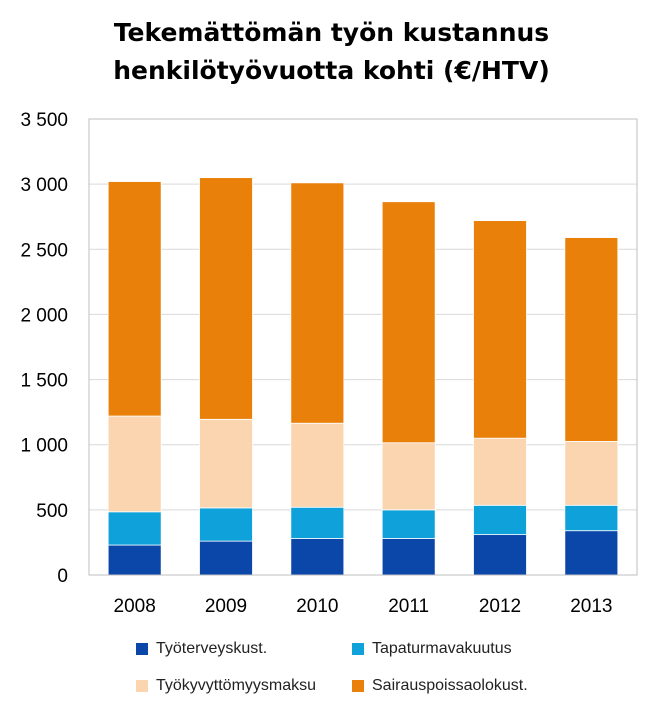 The image size is (663, 711). I want to click on bar-stack-2009, so click(226, 376).